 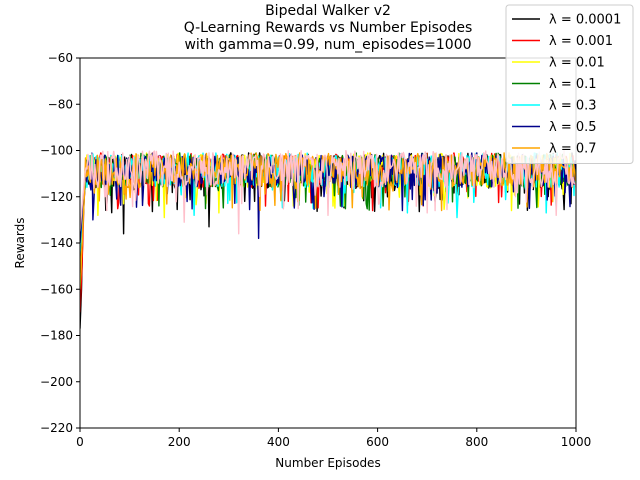 I want to click on legend-label: λ = 0.0001, so click(x=585, y=20).